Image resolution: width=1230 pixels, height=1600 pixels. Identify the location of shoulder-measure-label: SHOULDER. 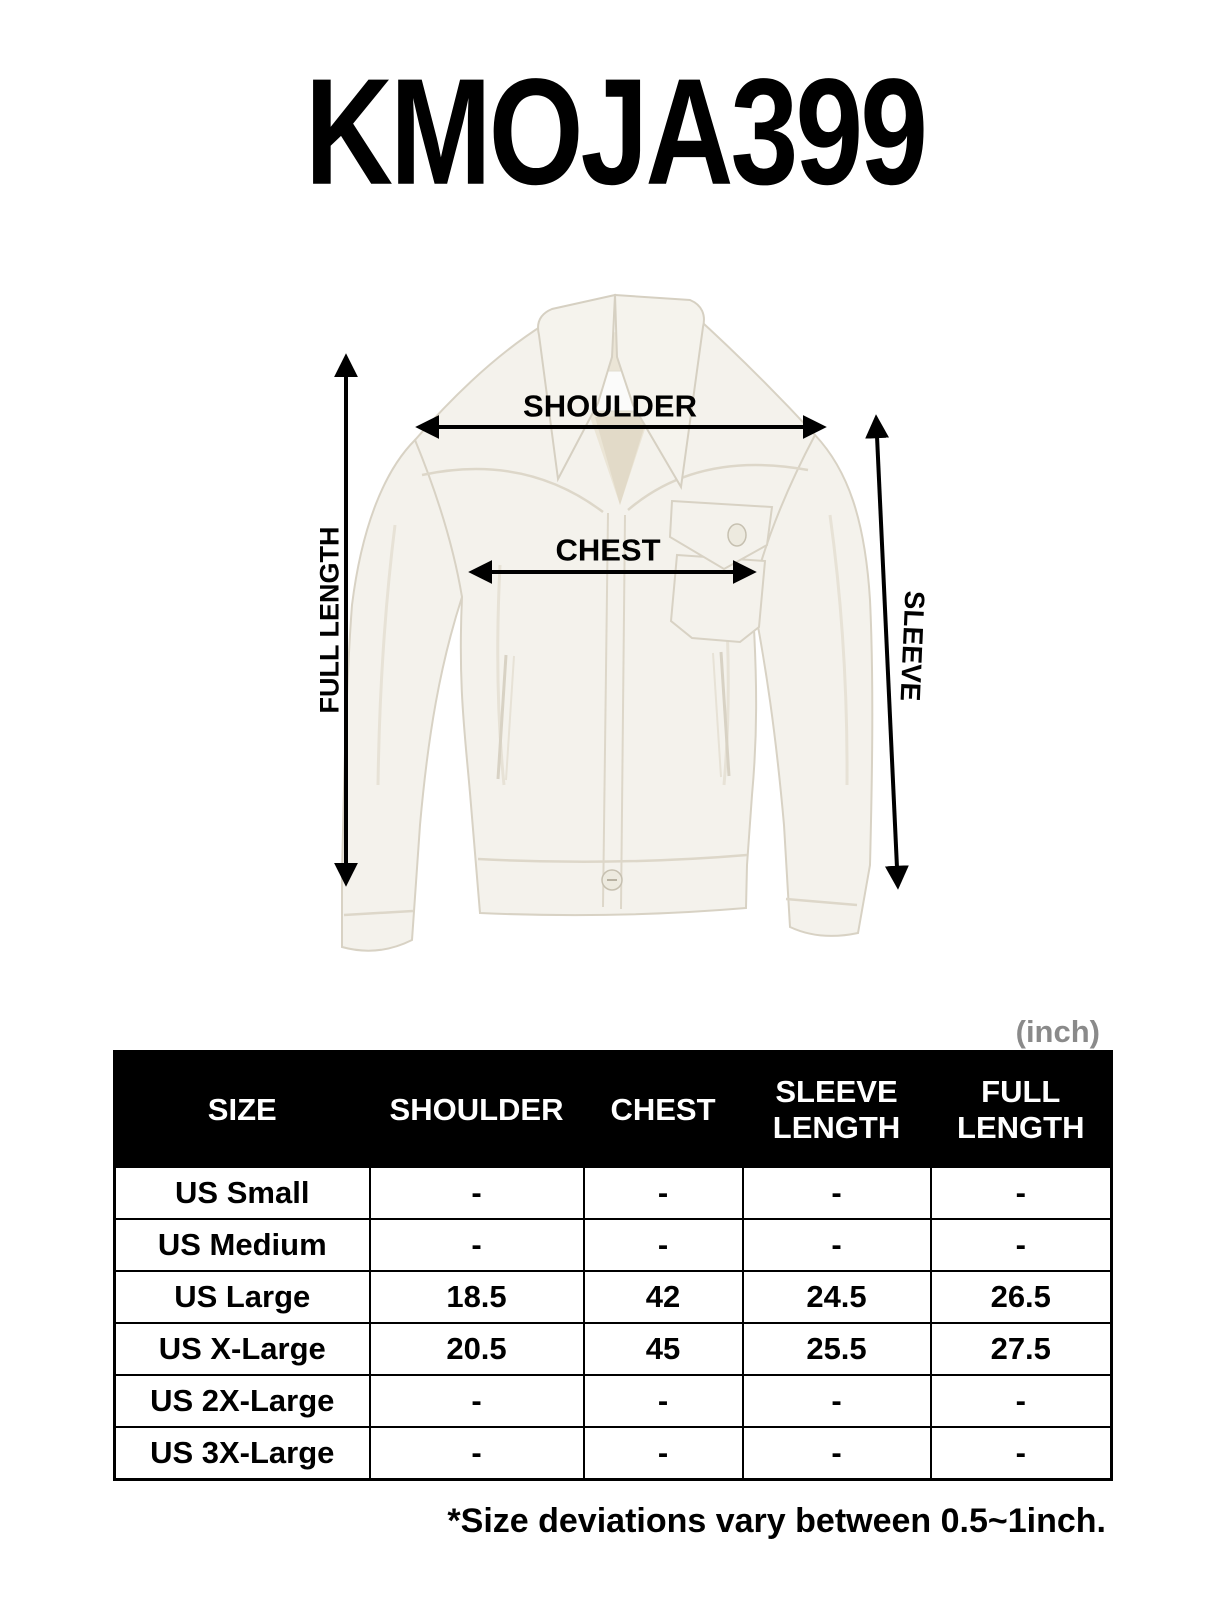
(610, 406).